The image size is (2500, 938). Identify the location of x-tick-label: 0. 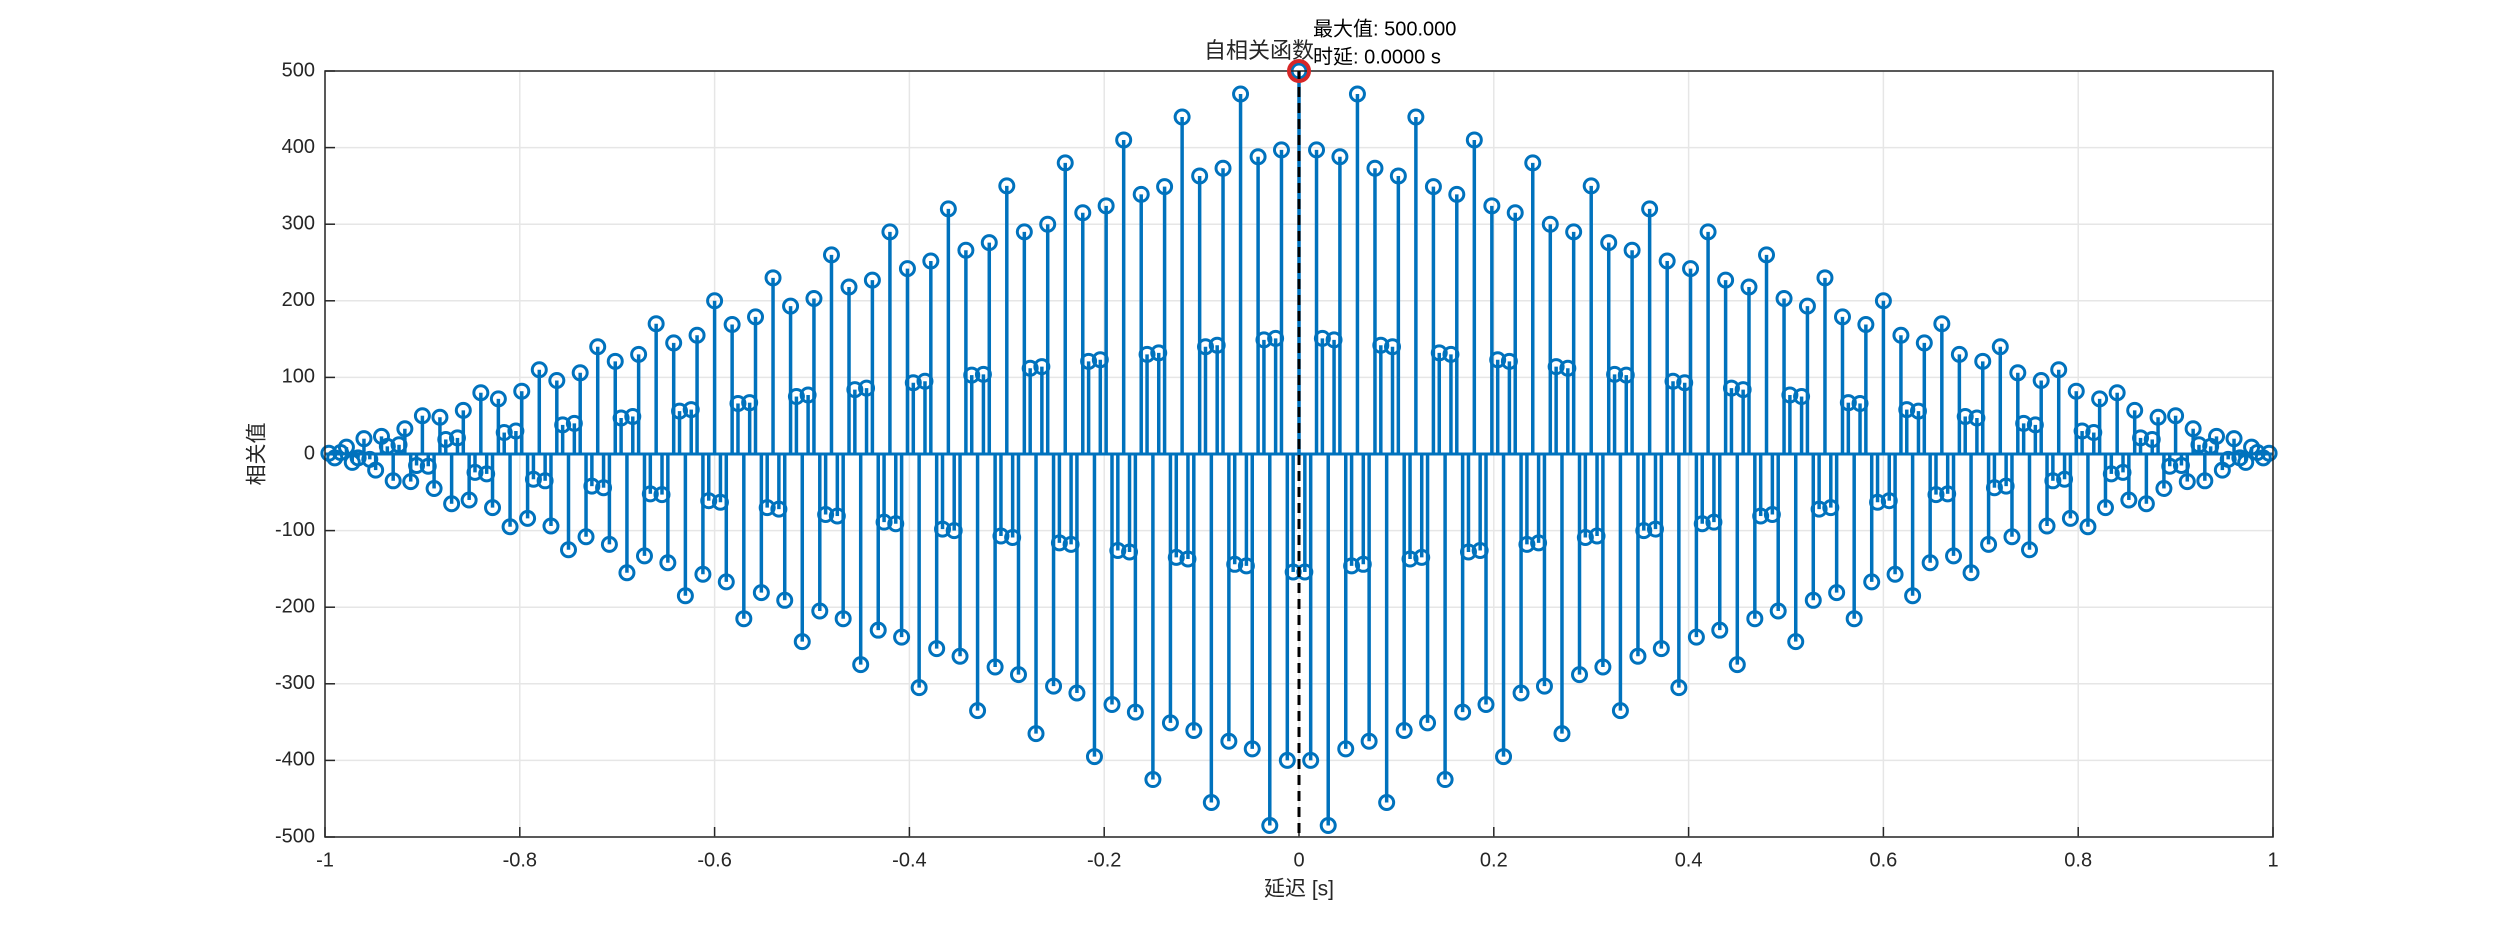
(1298, 860).